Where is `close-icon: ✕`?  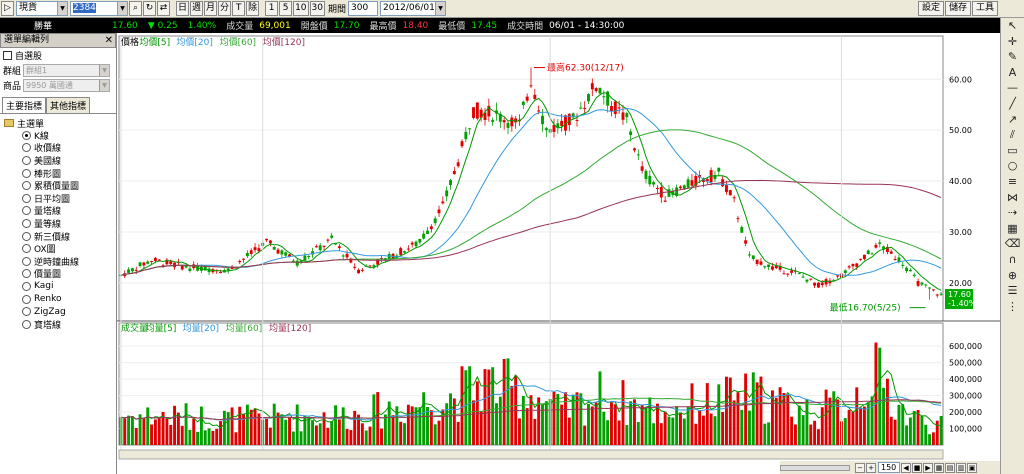
close-icon: ✕ is located at coordinates (108, 40).